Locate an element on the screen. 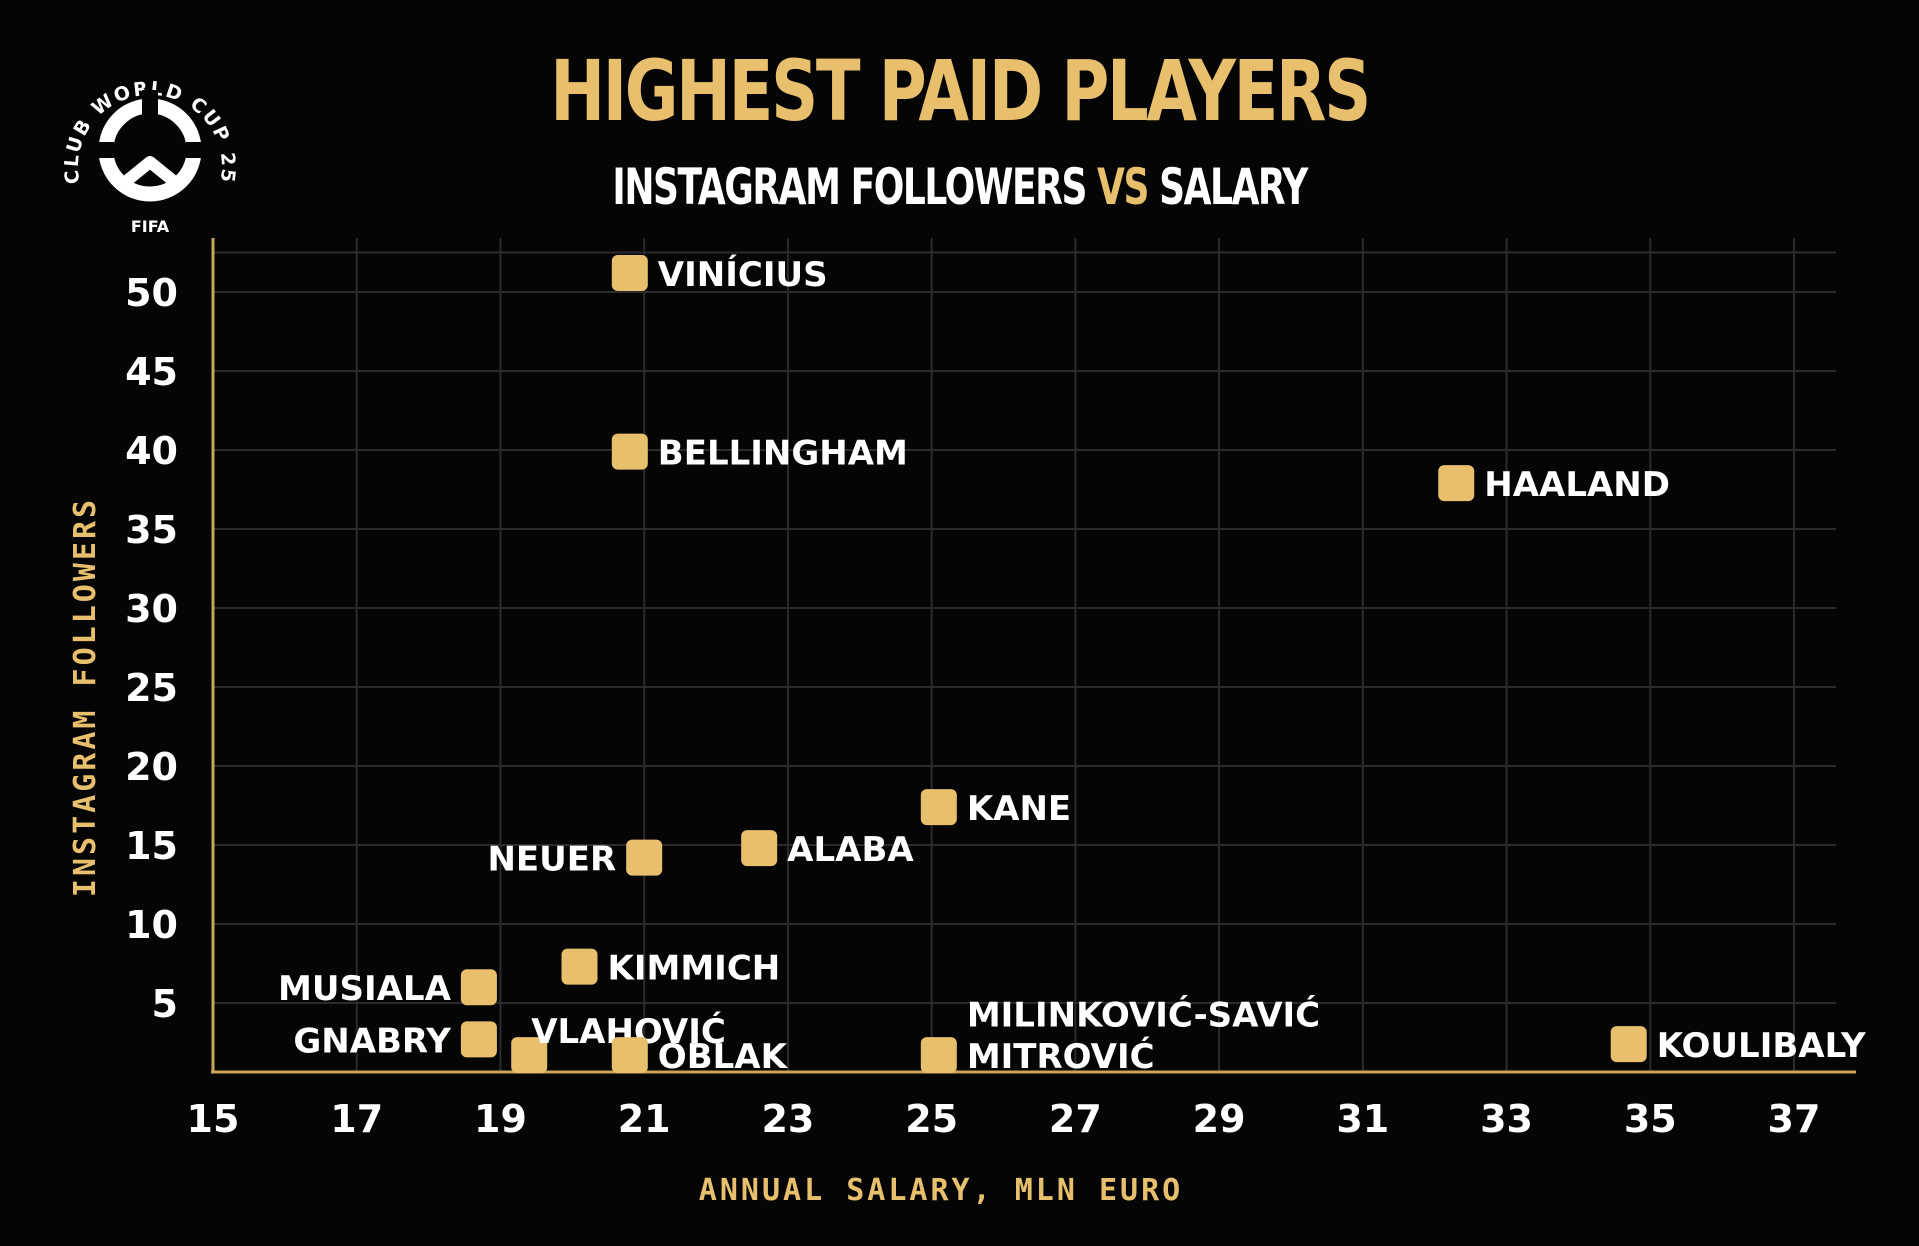 The image size is (1919, 1246). x-tick-label: 33 is located at coordinates (1506, 1119).